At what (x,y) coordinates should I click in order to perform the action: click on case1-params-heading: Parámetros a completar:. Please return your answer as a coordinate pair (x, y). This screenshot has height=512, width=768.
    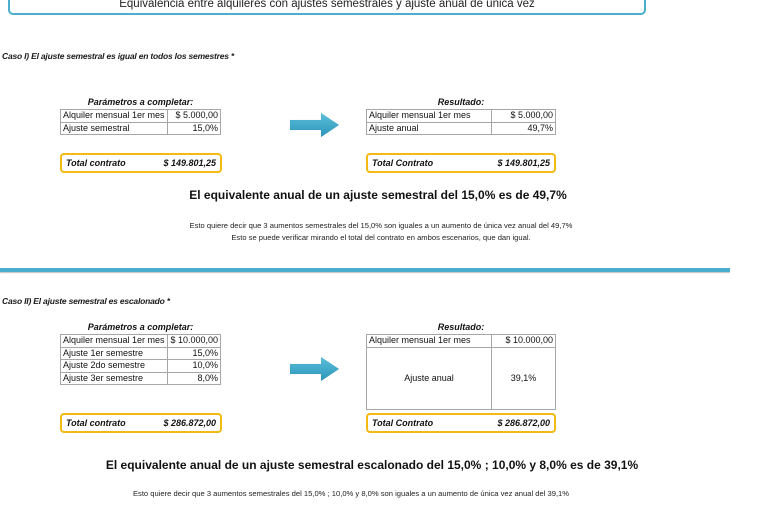
    Looking at the image, I should click on (140, 102).